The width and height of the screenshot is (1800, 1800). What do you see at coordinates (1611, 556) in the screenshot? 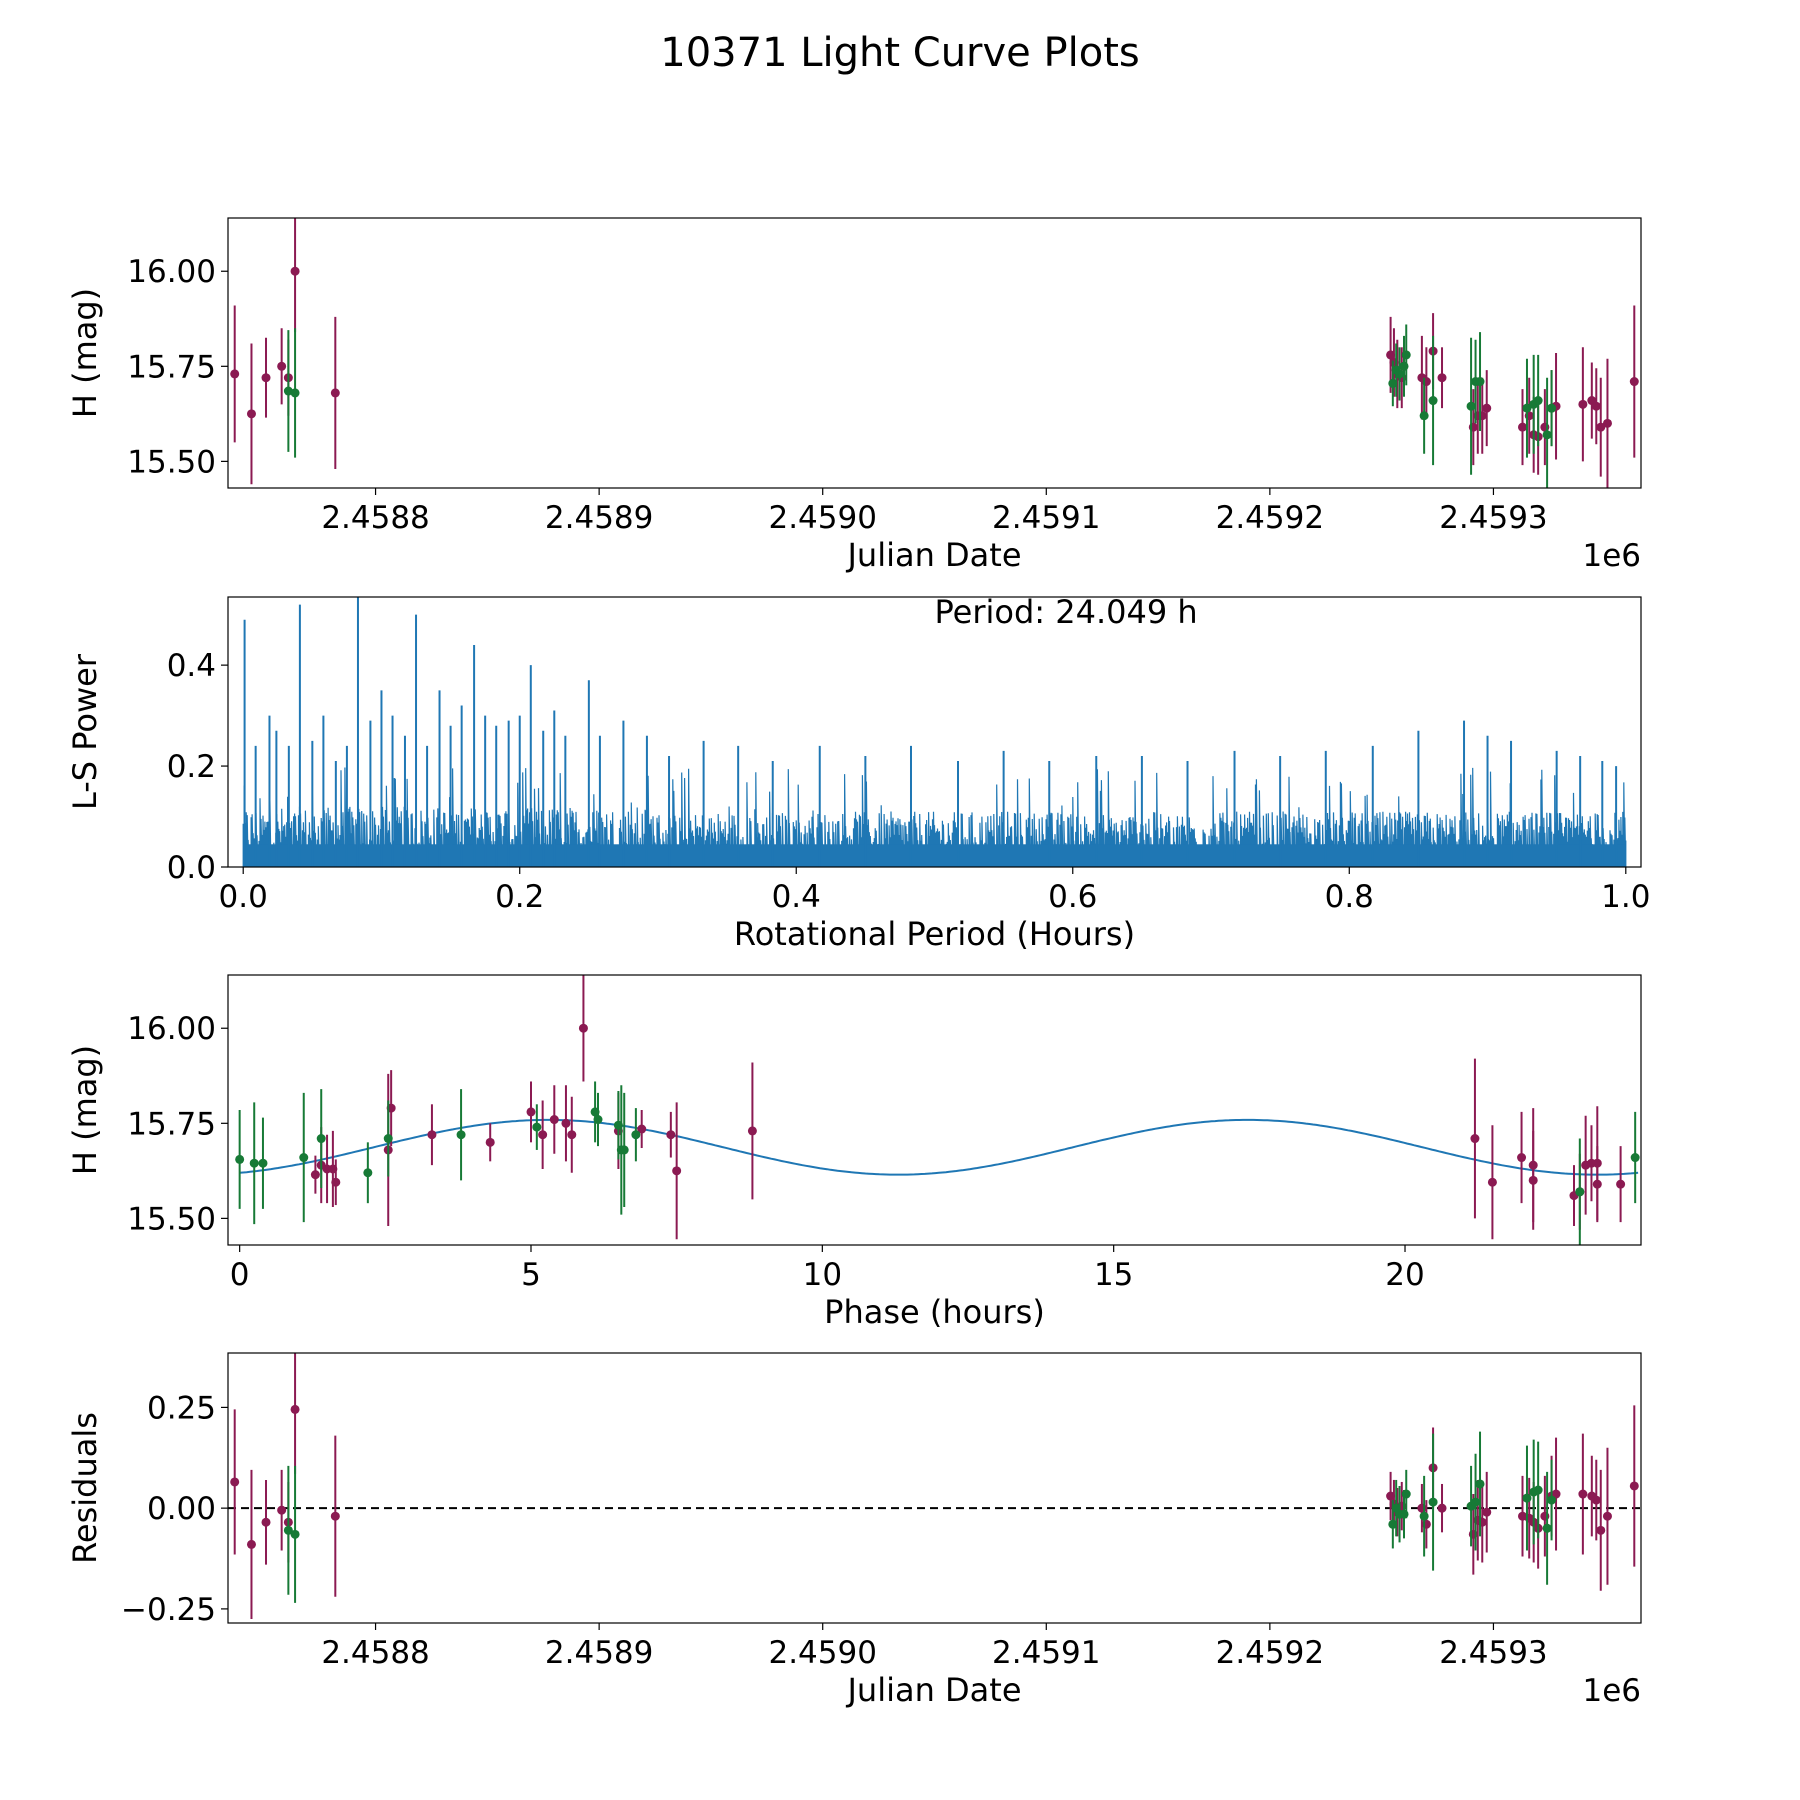
I see `x-offset-label: 1e6` at bounding box center [1611, 556].